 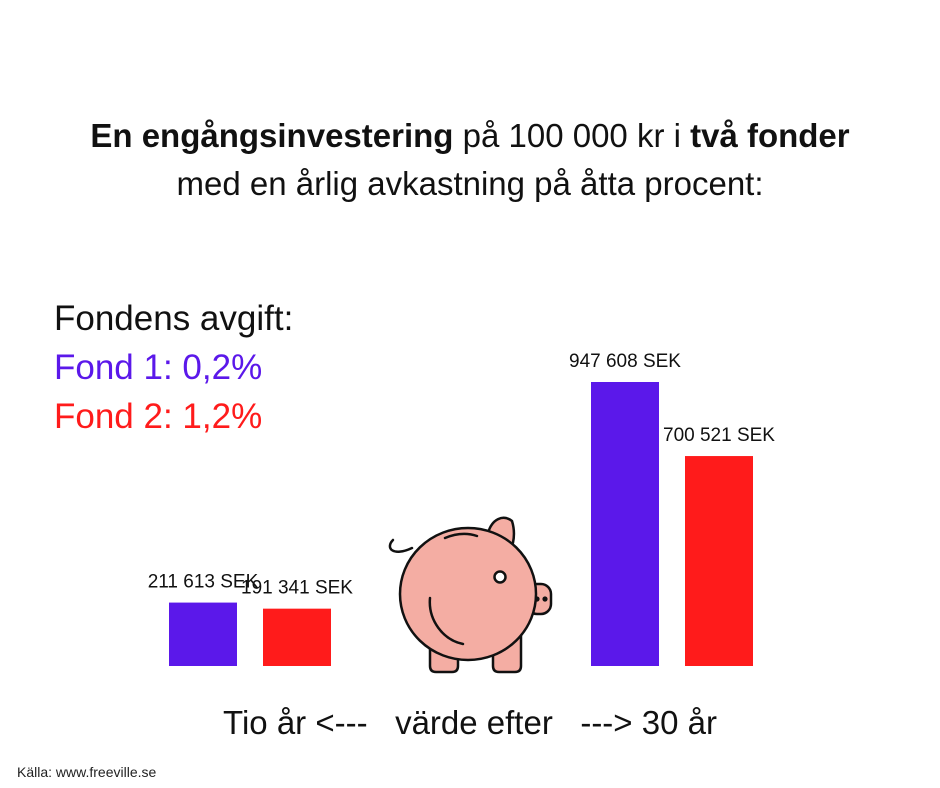 I want to click on title-line-2: med en årlig avkastning på åtta procent:, so click(x=470, y=183).